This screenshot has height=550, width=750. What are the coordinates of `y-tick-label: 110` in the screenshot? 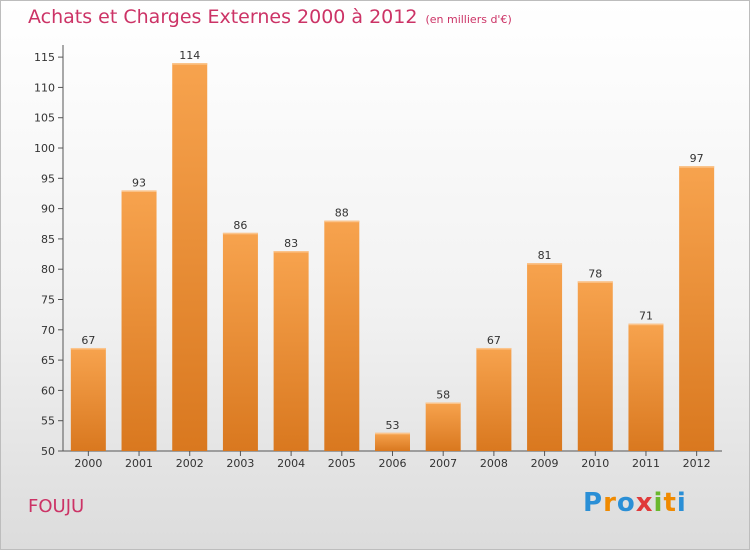 It's located at (44, 87).